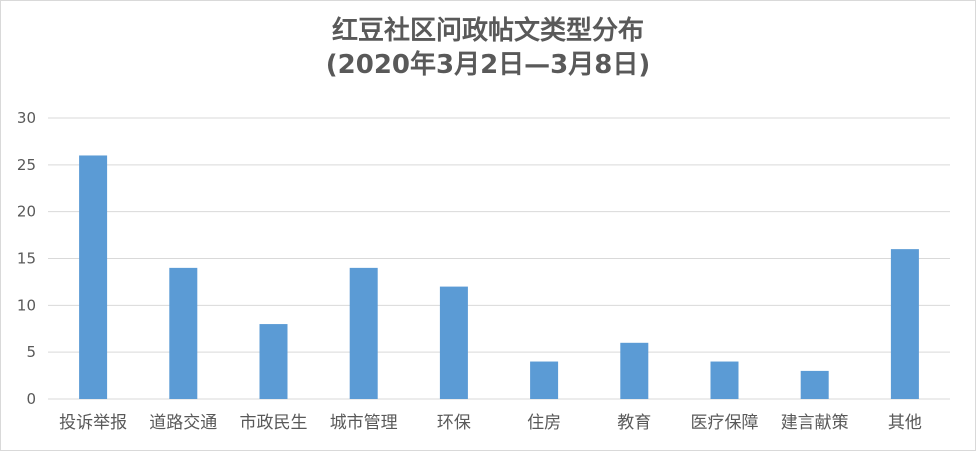 The image size is (976, 451). What do you see at coordinates (183, 423) in the screenshot?
I see `x-tick-label: 道路交通` at bounding box center [183, 423].